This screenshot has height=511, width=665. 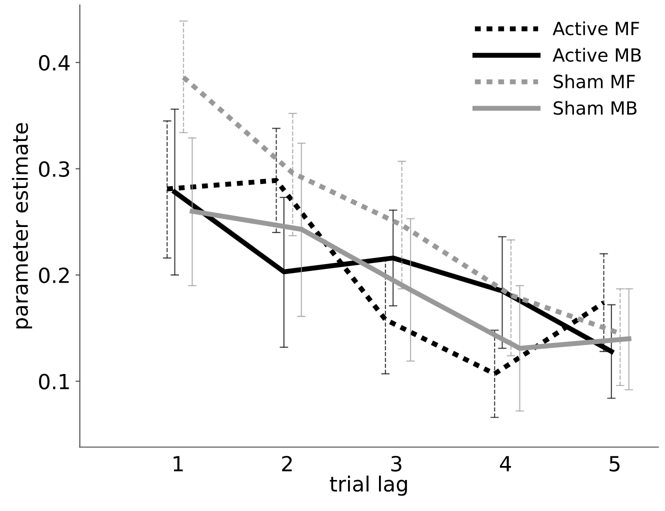 What do you see at coordinates (54, 62) in the screenshot?
I see `y-tick-label: 0.4` at bounding box center [54, 62].